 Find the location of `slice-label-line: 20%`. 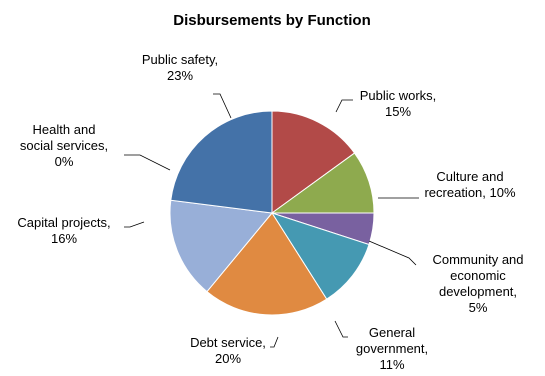

slice-label-line: 20% is located at coordinates (228, 358).